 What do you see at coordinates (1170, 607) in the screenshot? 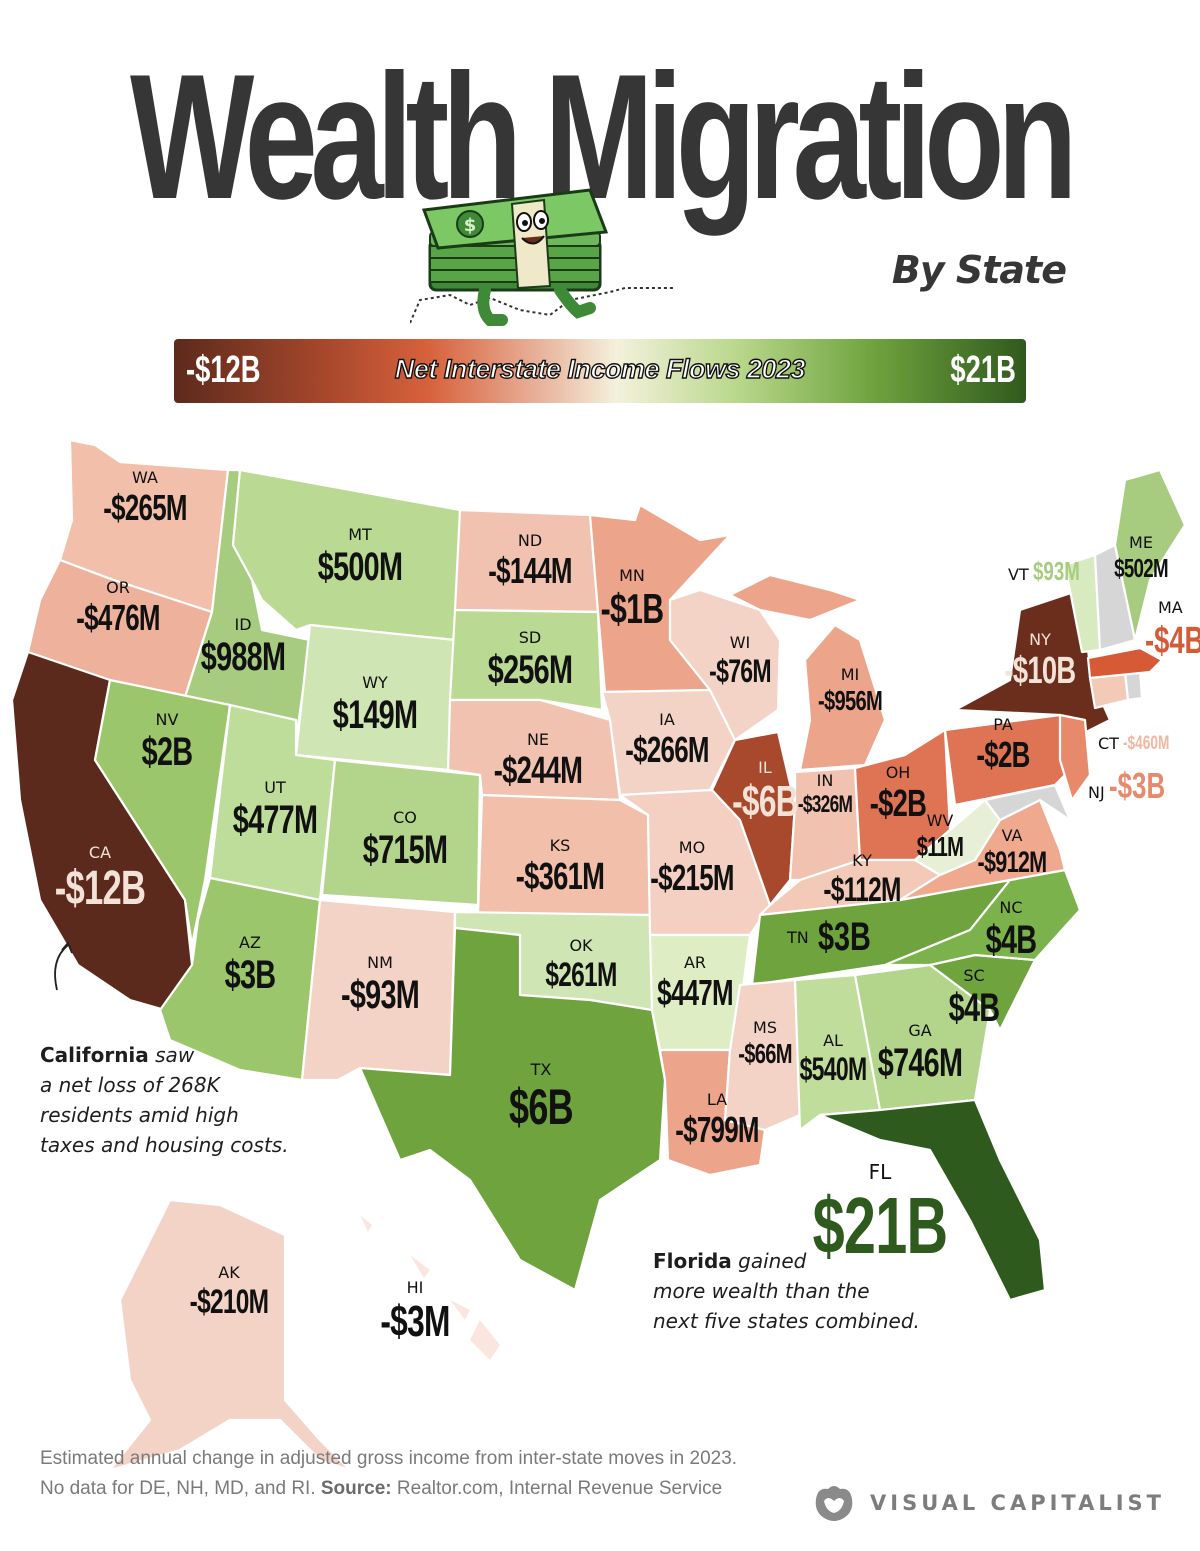
I see `state-code-ma: MA` at bounding box center [1170, 607].